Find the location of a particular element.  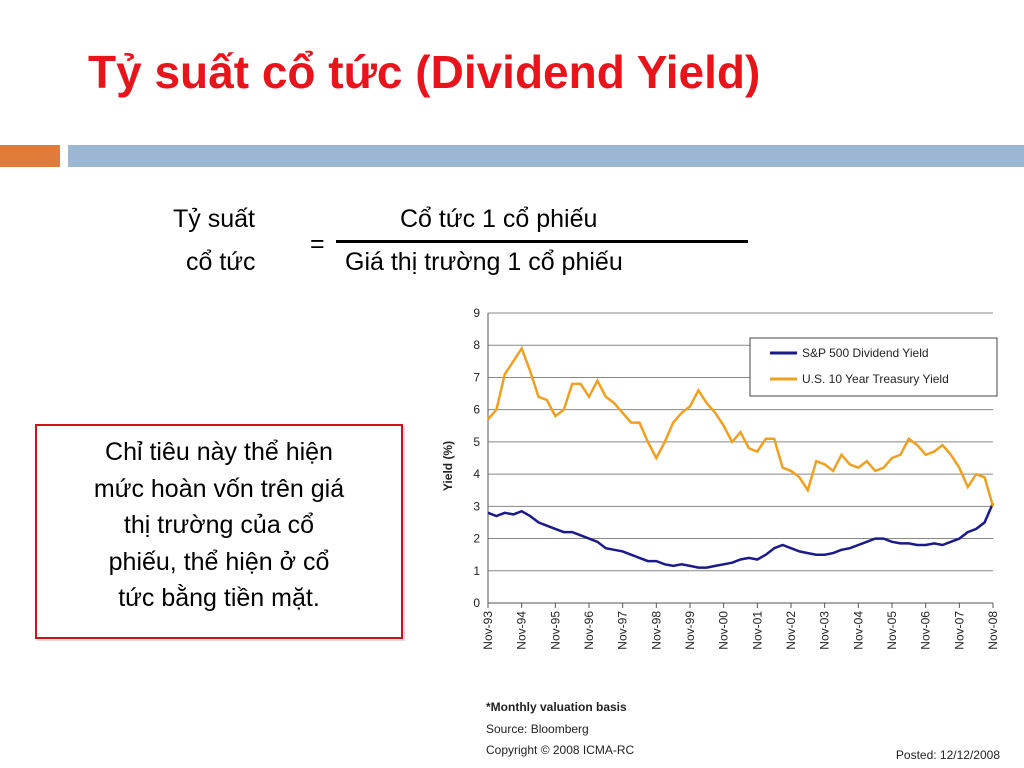

y-tick-label: 3 is located at coordinates (476, 506).